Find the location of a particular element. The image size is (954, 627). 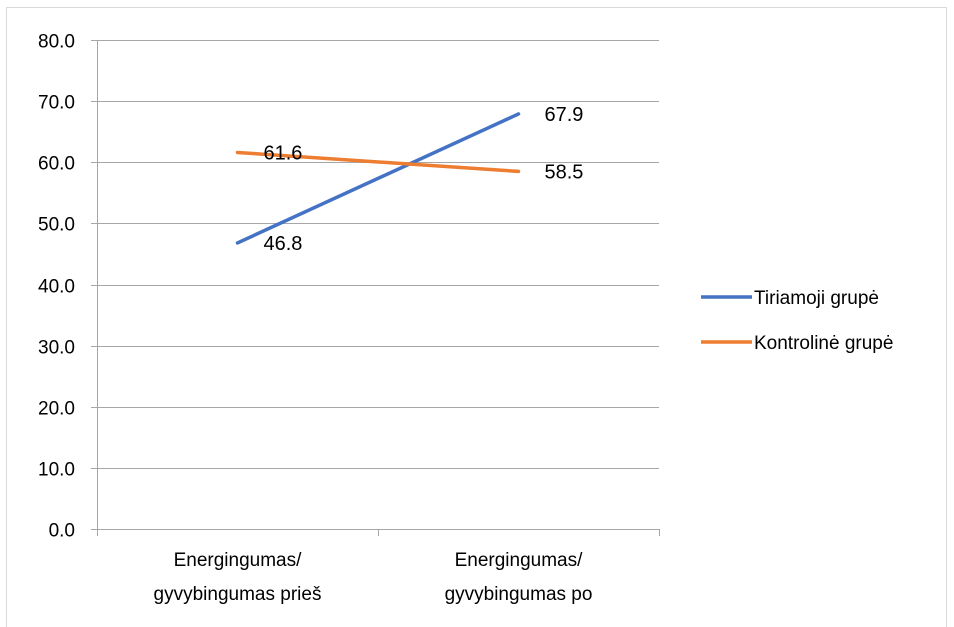

data-label: 58.5 is located at coordinates (564, 172).